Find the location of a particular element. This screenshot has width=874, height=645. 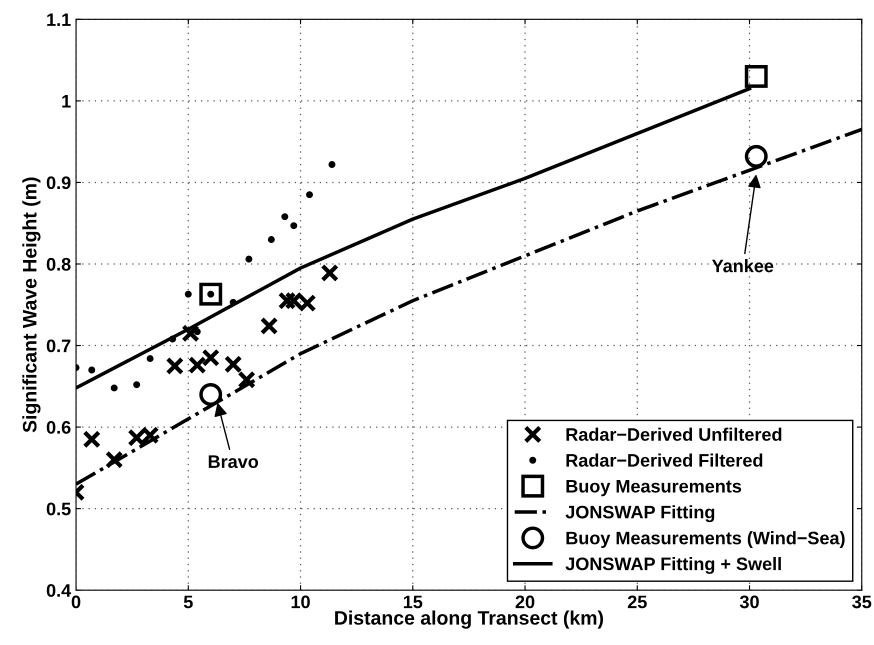

annotation: Yankee is located at coordinates (743, 265).